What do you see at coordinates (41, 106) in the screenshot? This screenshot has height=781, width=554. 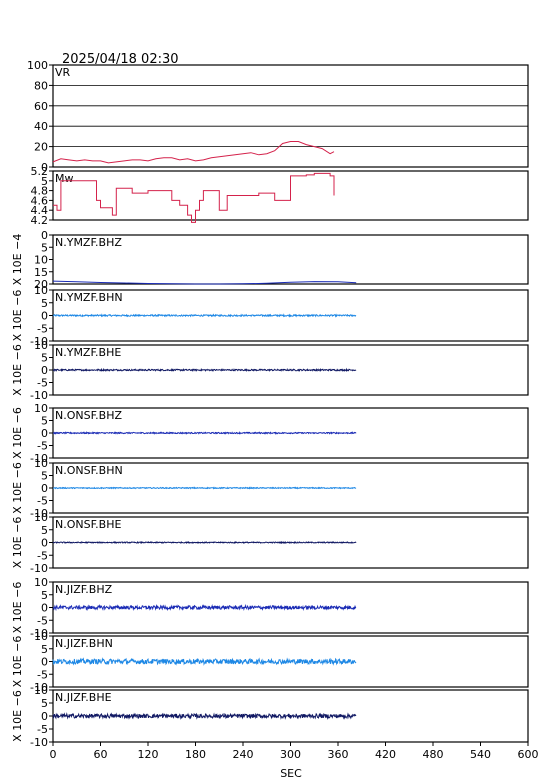 I see `y-tick-label: 60` at bounding box center [41, 106].